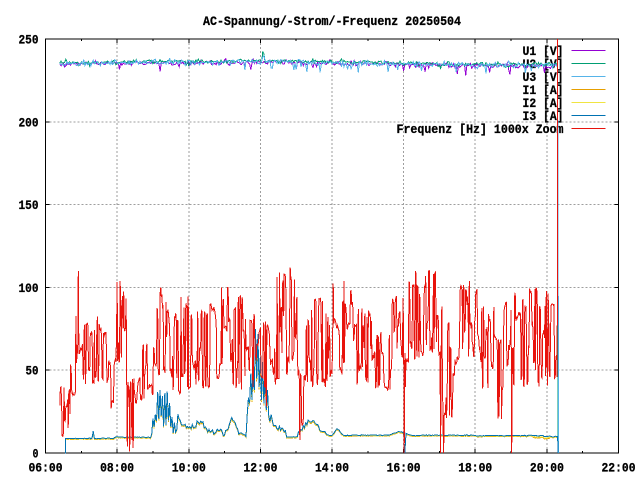 This screenshot has width=640, height=480. I want to click on svg-text: I3 [A], so click(543, 116).